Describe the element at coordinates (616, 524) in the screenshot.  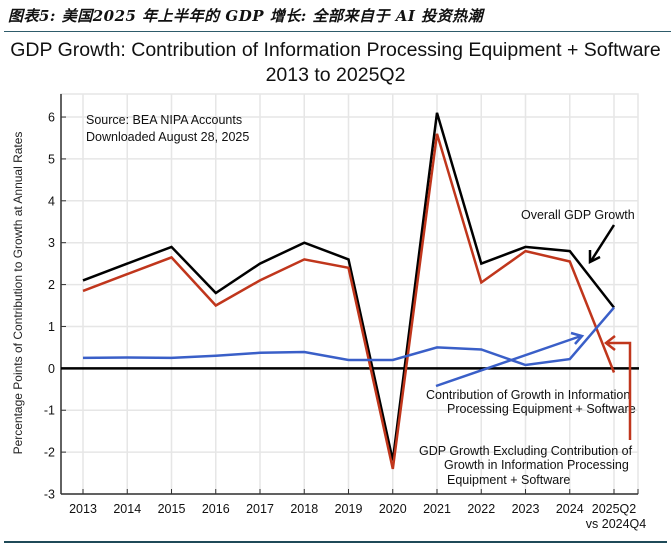
I see `x-tick-sublabel: vs 2024Q4` at that location.